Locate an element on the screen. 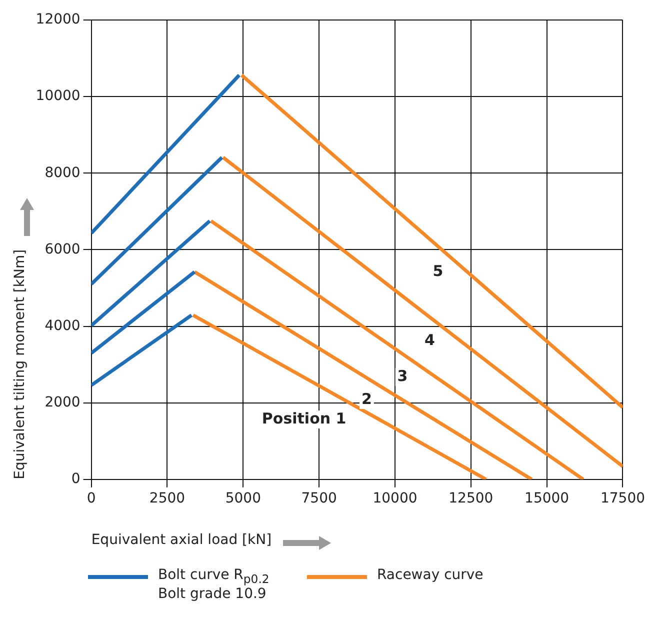 This screenshot has width=657, height=619. annotation: 3 is located at coordinates (402, 376).